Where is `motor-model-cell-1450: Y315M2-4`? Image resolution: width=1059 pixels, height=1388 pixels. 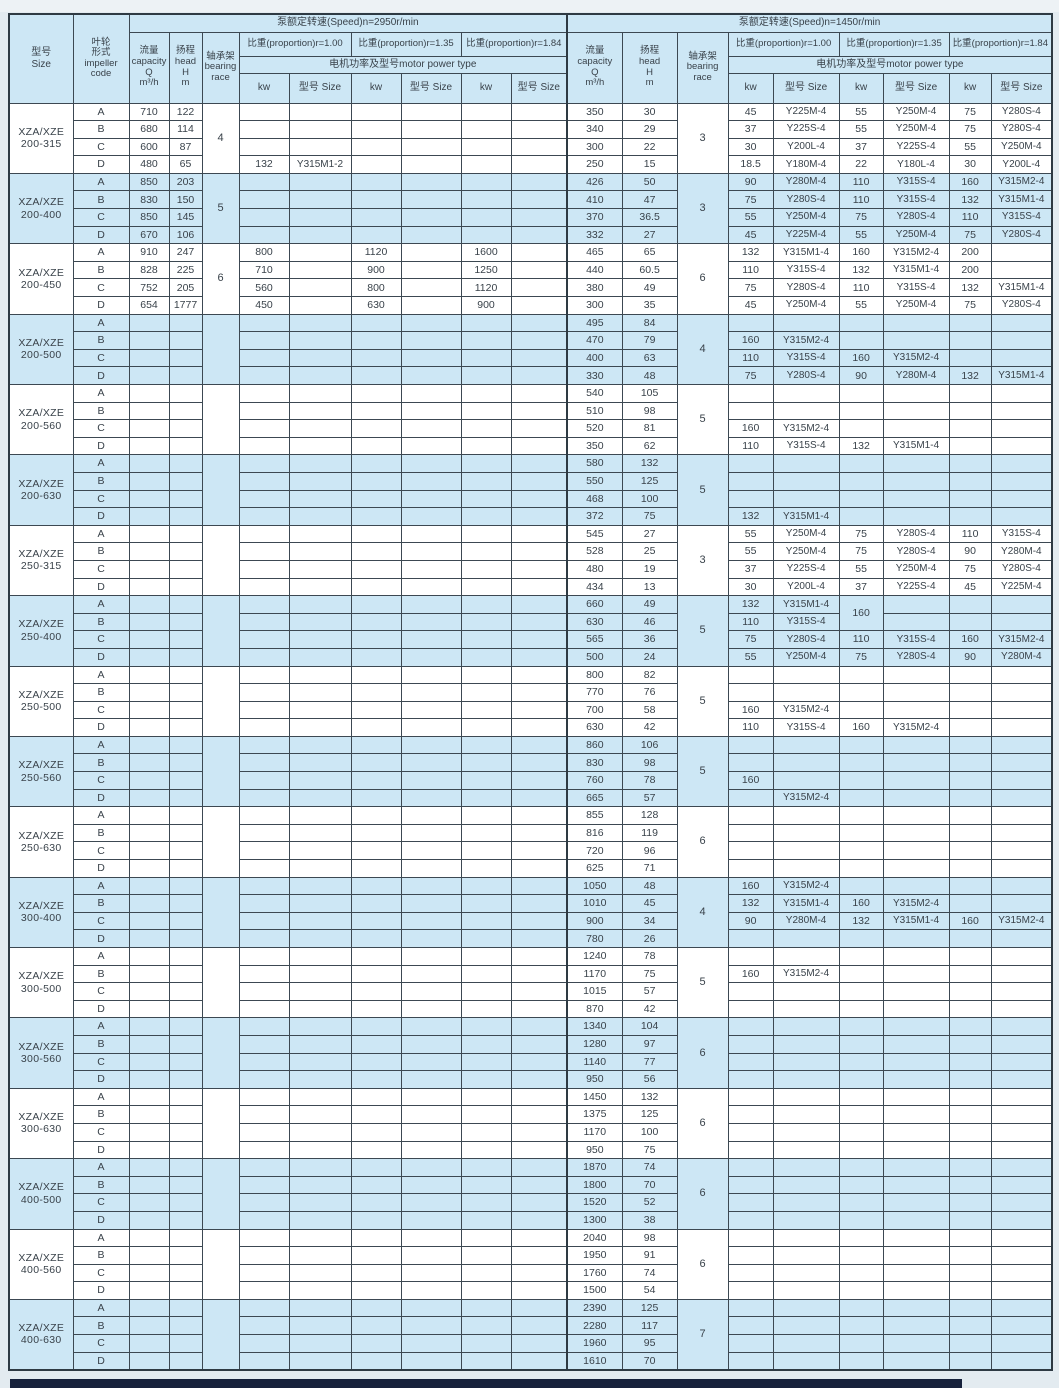
motor-model-cell-1450: Y315M2-4 is located at coordinates (916, 252).